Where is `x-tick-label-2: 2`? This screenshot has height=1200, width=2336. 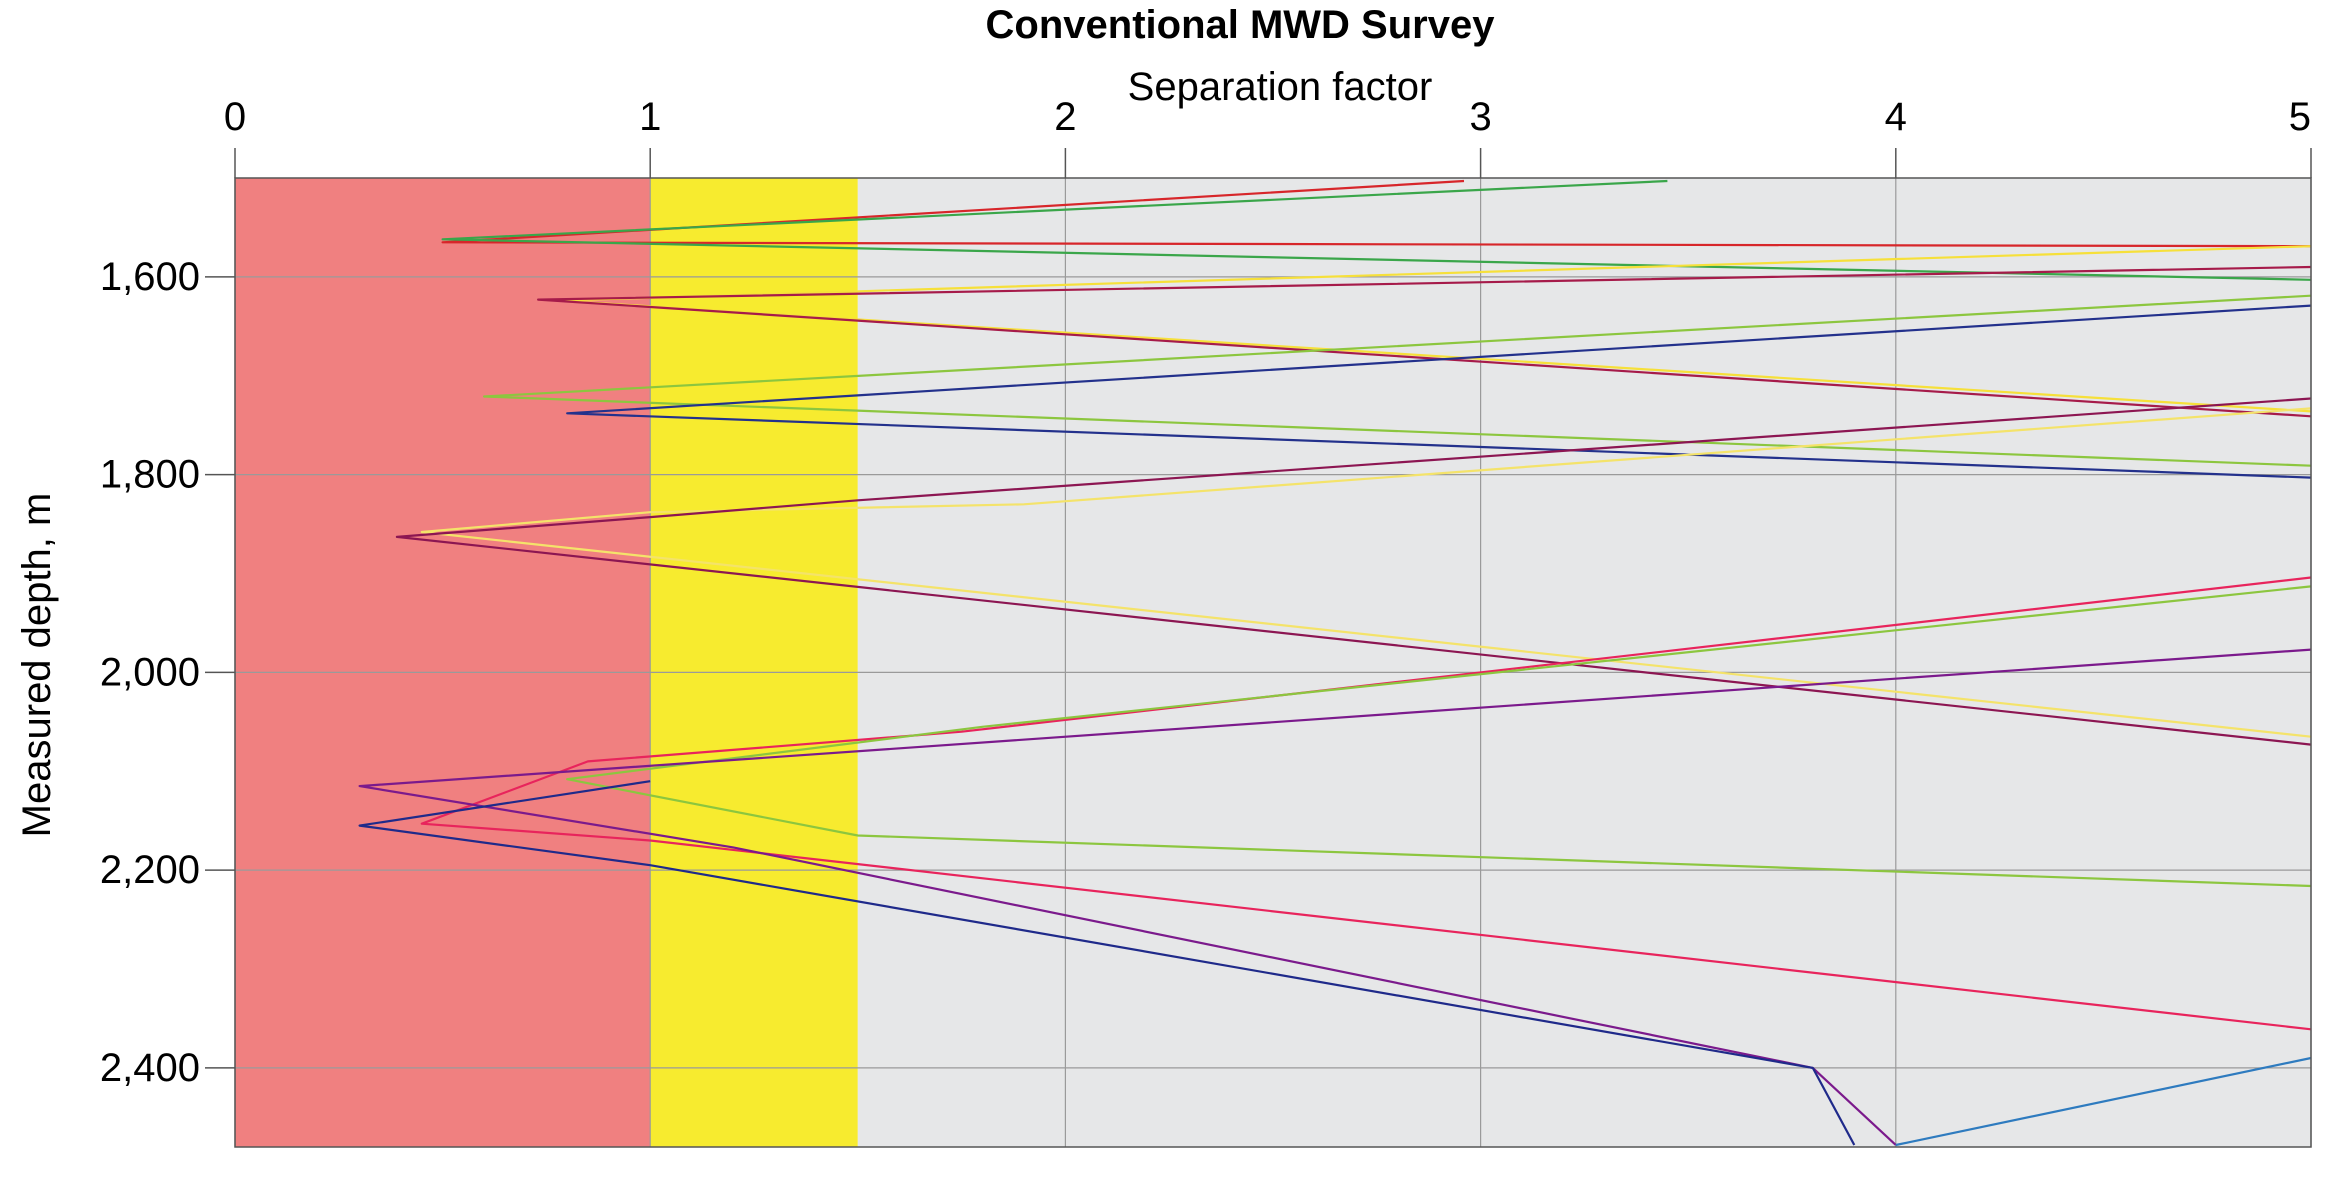 x-tick-label-2: 2 is located at coordinates (1065, 117).